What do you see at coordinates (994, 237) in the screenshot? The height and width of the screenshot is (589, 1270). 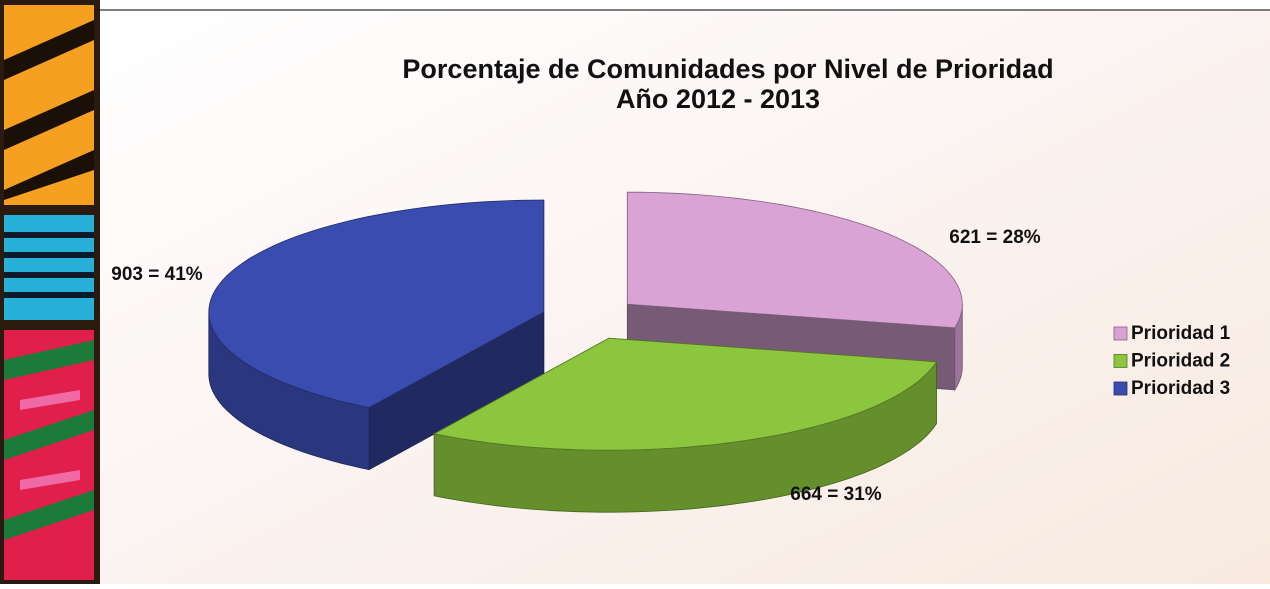 I see `data-label: 621 = 28%` at bounding box center [994, 237].